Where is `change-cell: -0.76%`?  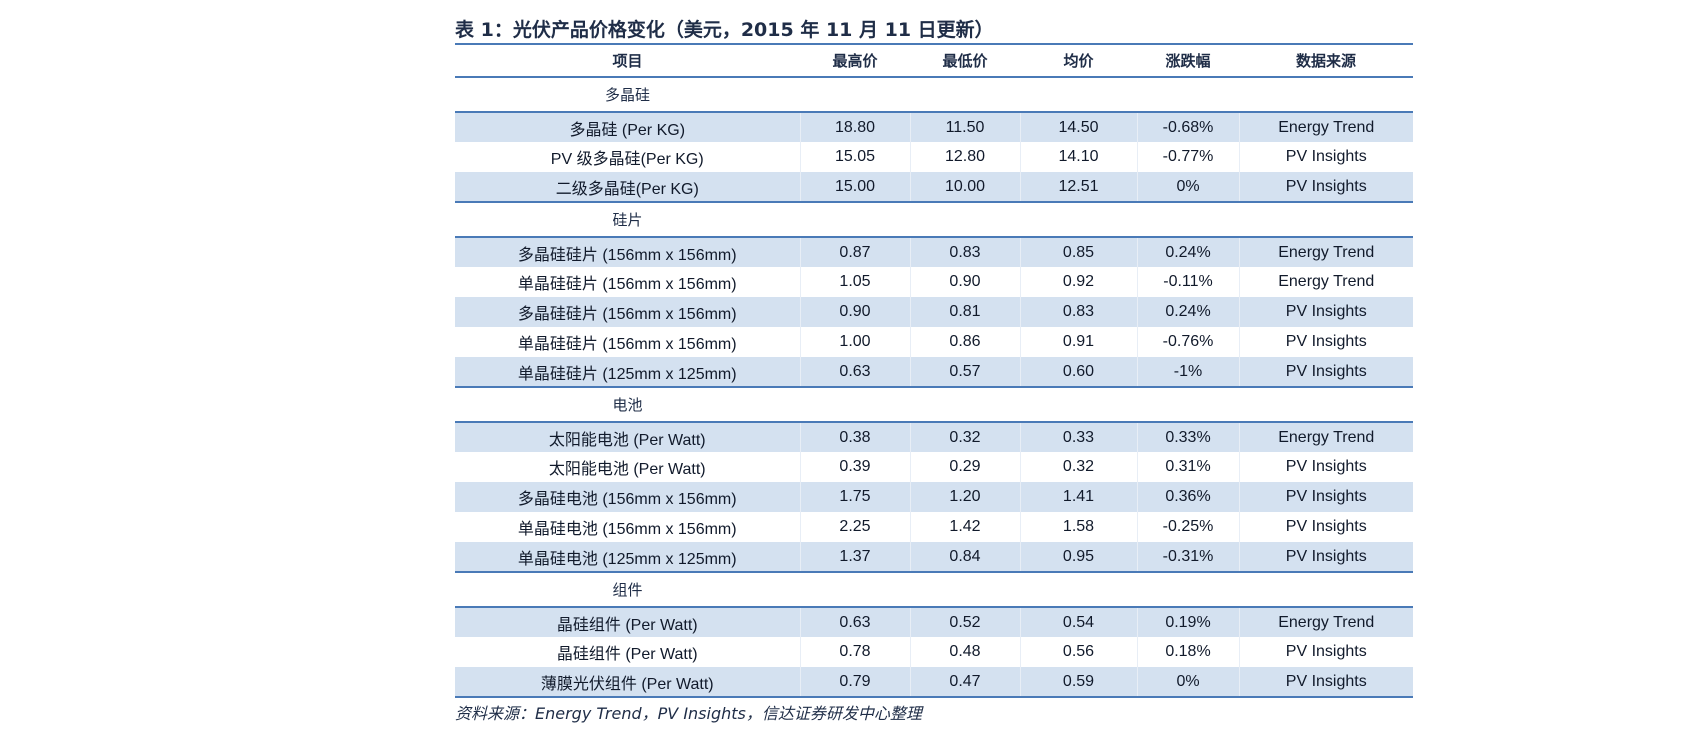 change-cell: -0.76% is located at coordinates (1187, 342).